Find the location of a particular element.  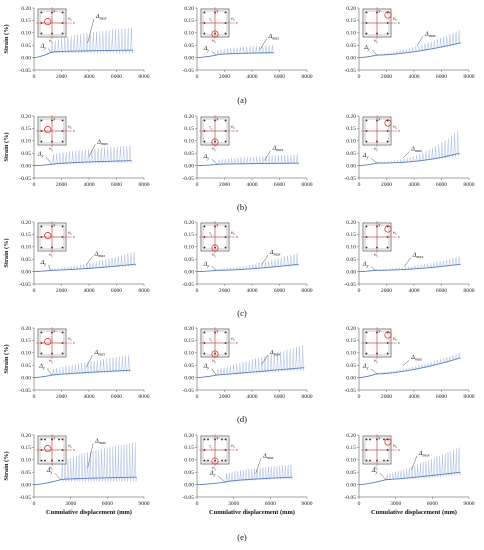

y-tick-label: 0.20 is located at coordinates (26, 117).